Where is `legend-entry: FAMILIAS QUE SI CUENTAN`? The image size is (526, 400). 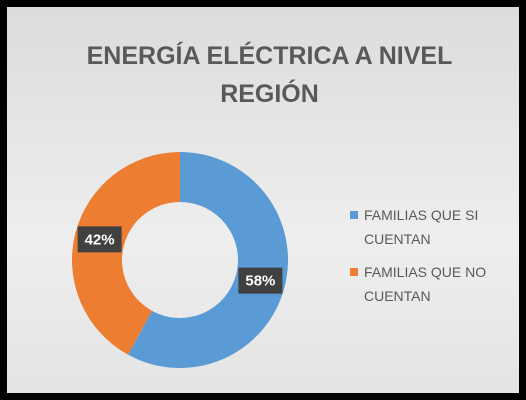 legend-entry: FAMILIAS QUE SI CUENTAN is located at coordinates (434, 227).